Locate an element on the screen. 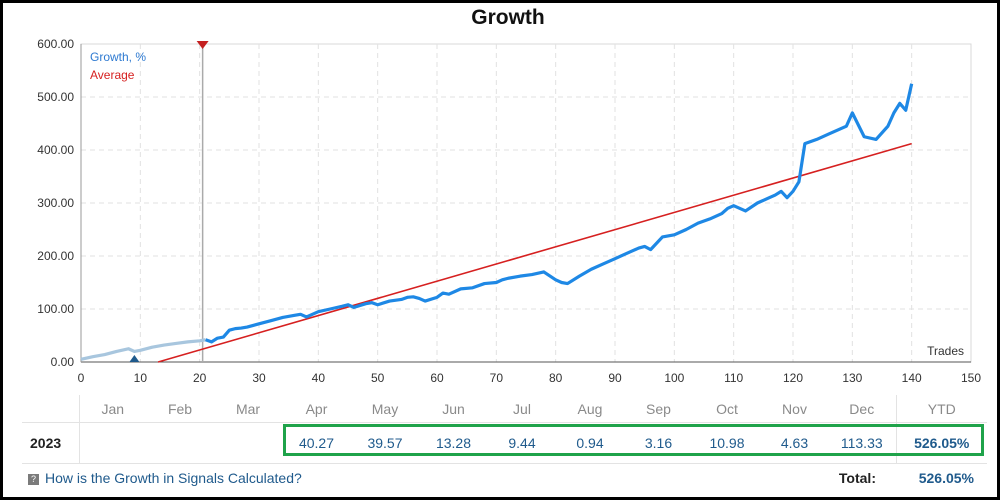  y-tick-label: 0.00 is located at coordinates (63, 362).